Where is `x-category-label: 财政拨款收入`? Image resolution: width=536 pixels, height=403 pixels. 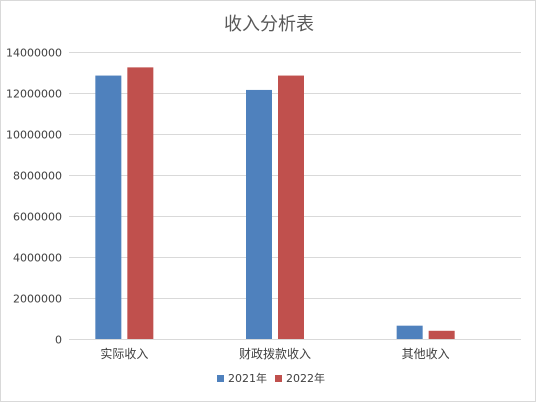
x-category-label: 财政拨款收入 is located at coordinates (275, 354).